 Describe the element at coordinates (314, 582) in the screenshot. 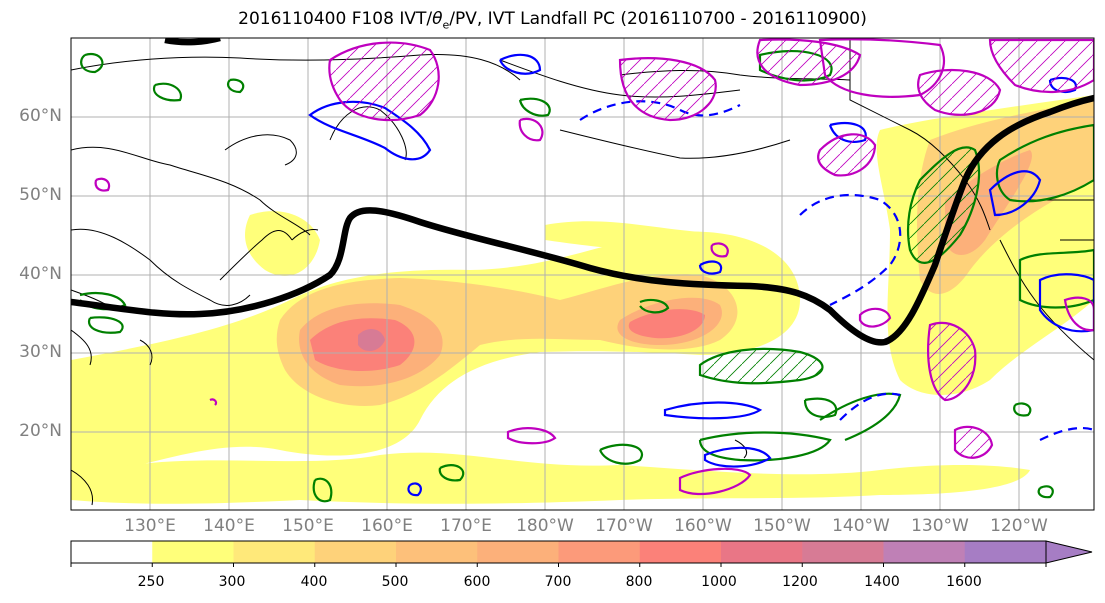

I see `colorbar-label-400: 400` at that location.